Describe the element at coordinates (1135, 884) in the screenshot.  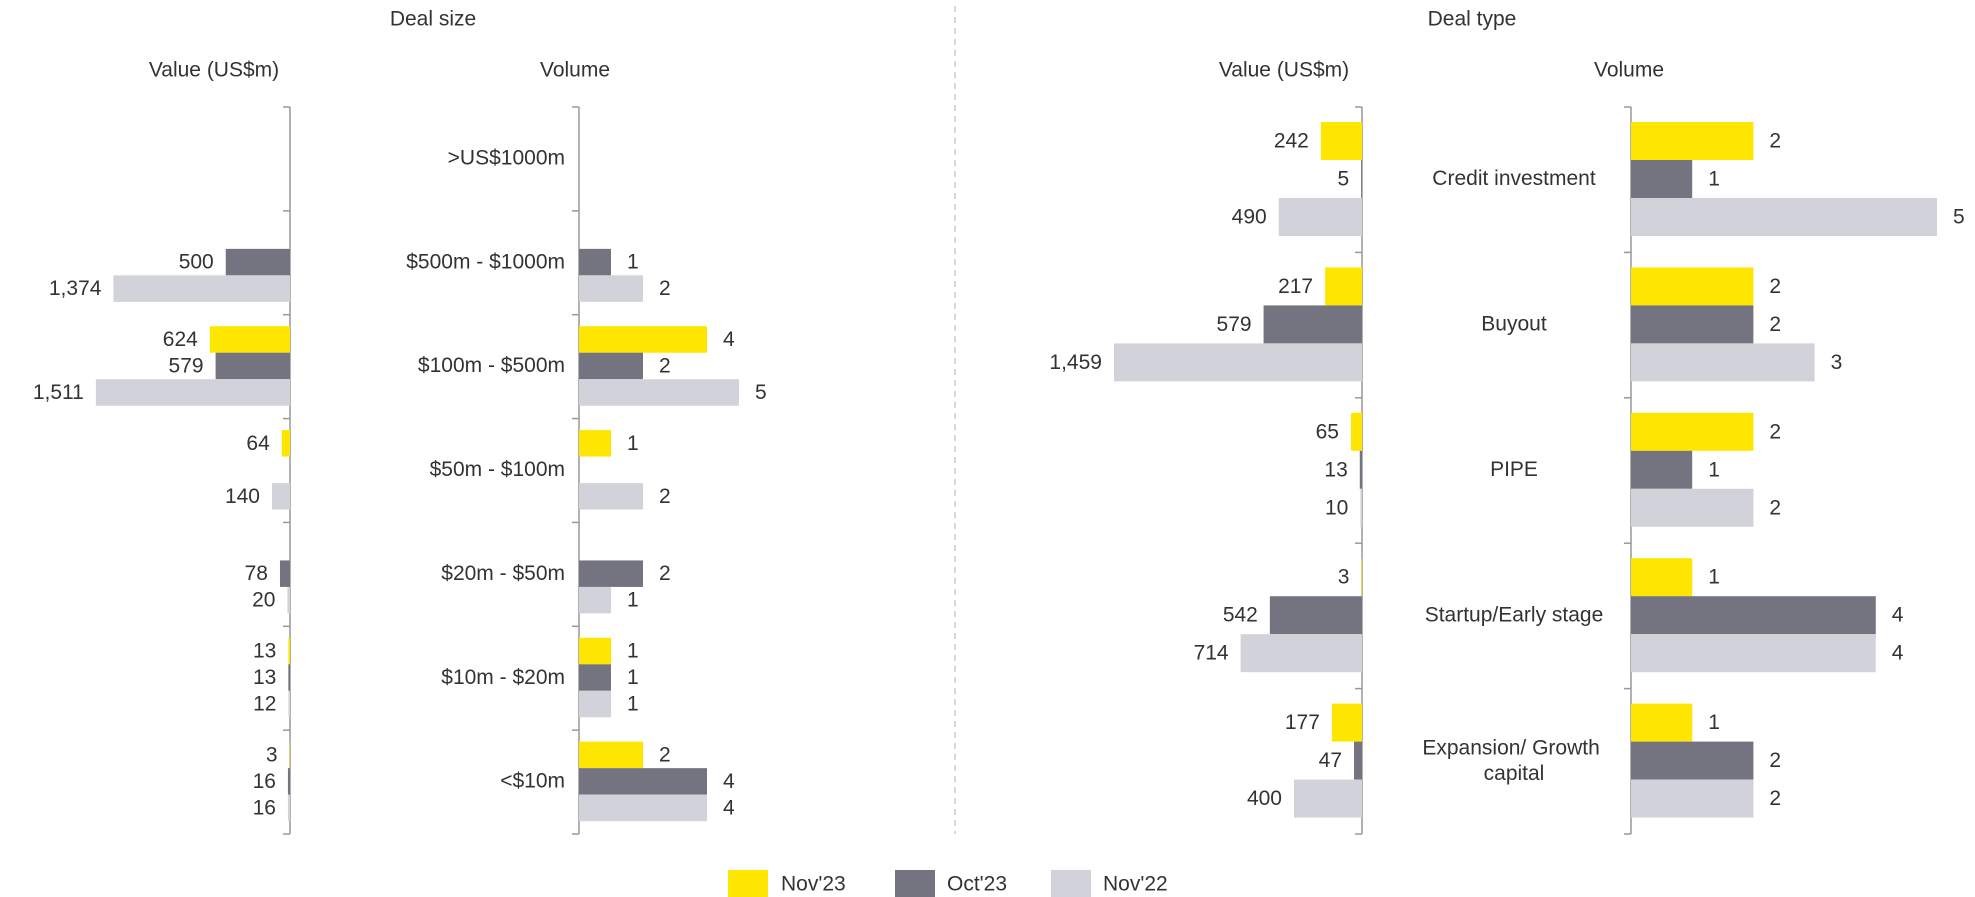
I see `legend-label: Nov'22` at that location.